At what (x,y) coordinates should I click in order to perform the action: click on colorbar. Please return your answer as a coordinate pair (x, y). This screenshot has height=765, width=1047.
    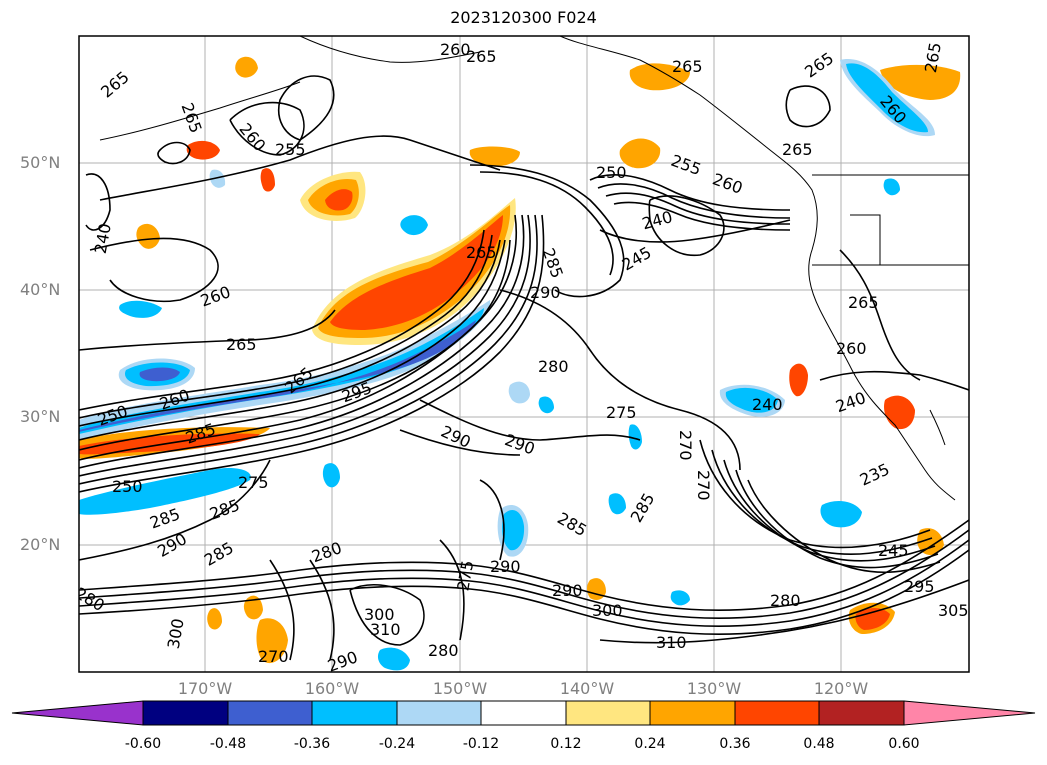
    Looking at the image, I should click on (523, 713).